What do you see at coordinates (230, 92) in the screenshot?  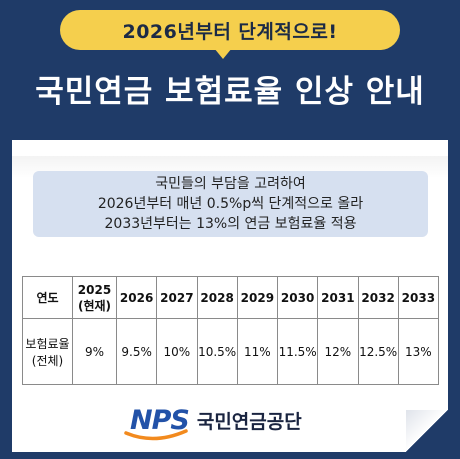 I see `page-title: 국민연금 보험료율 인상 안내` at bounding box center [230, 92].